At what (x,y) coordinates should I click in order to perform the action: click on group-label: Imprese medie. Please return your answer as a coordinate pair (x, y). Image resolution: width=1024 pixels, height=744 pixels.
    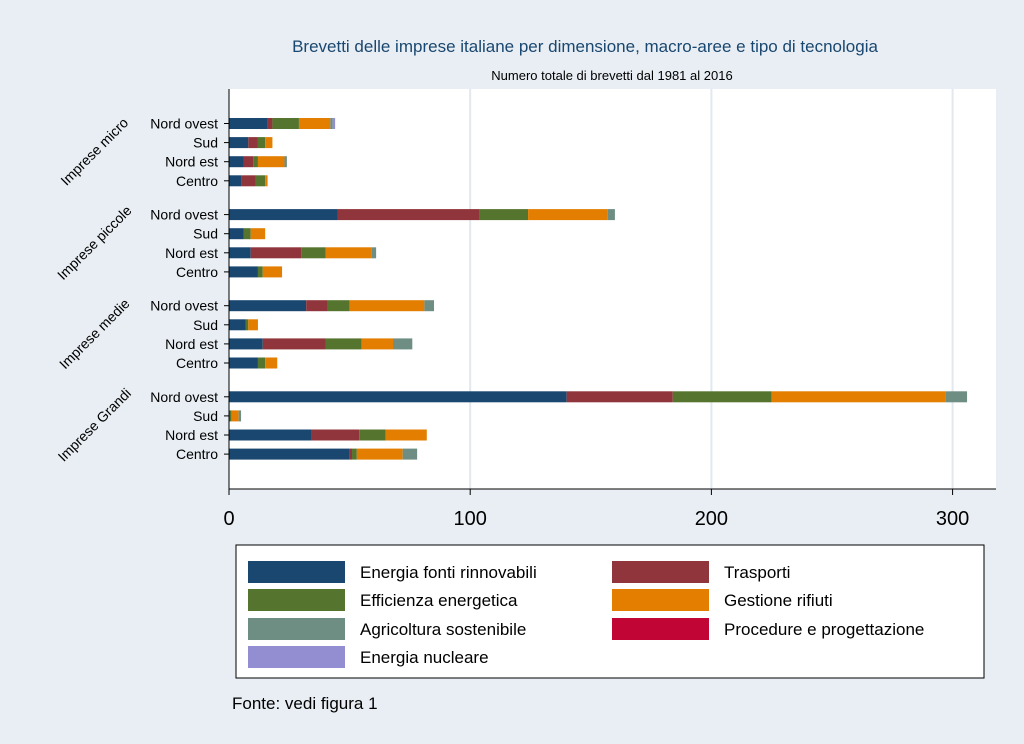
    Looking at the image, I should click on (94, 333).